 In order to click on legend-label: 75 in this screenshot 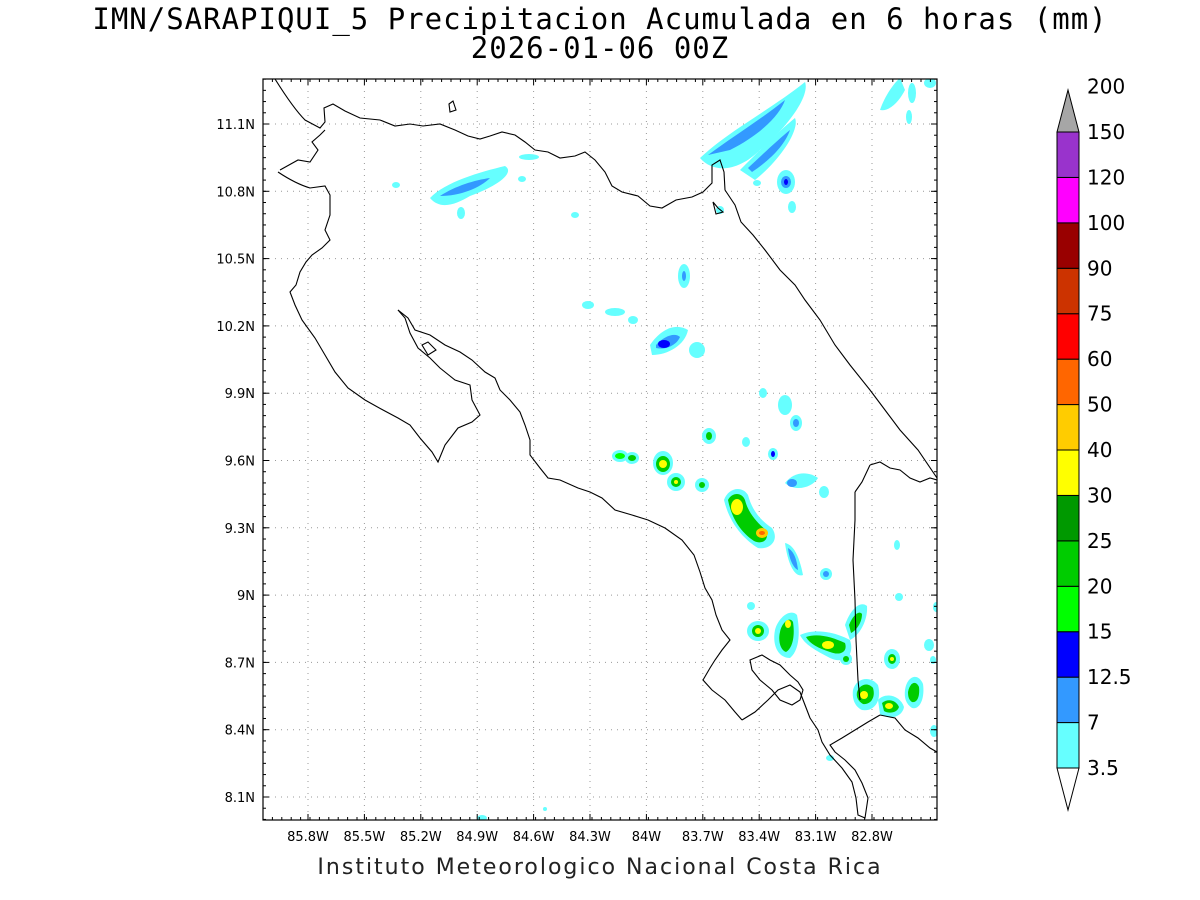, I will do `click(1099, 314)`.